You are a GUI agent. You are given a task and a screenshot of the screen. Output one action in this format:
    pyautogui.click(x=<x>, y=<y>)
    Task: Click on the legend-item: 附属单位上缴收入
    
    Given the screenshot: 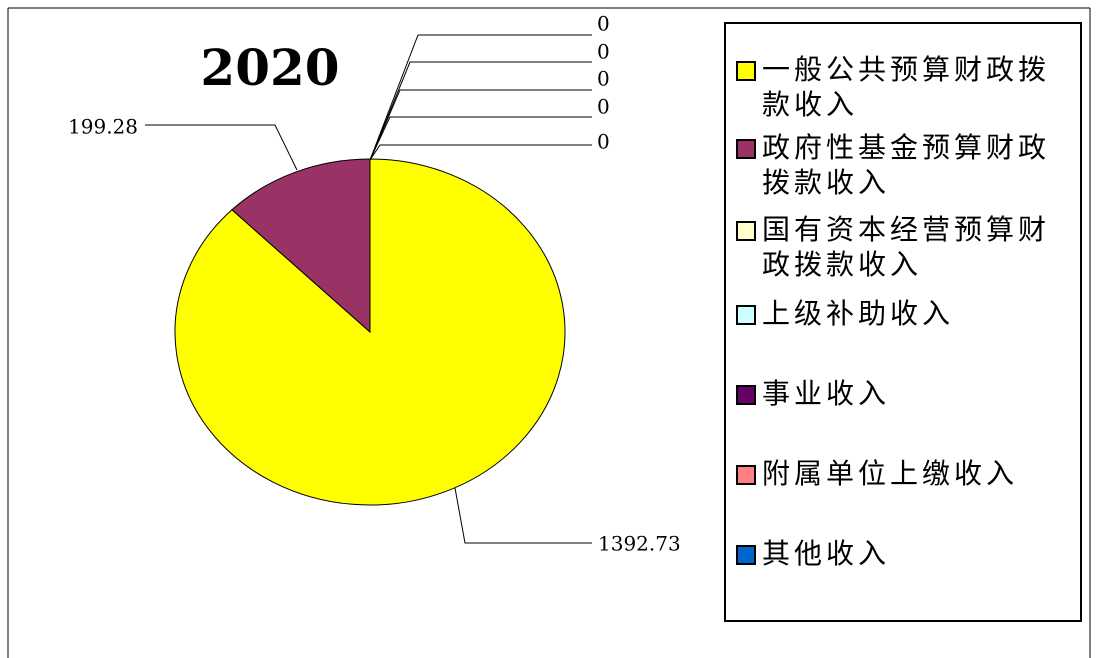 What is the action you would take?
    pyautogui.click(x=904, y=473)
    